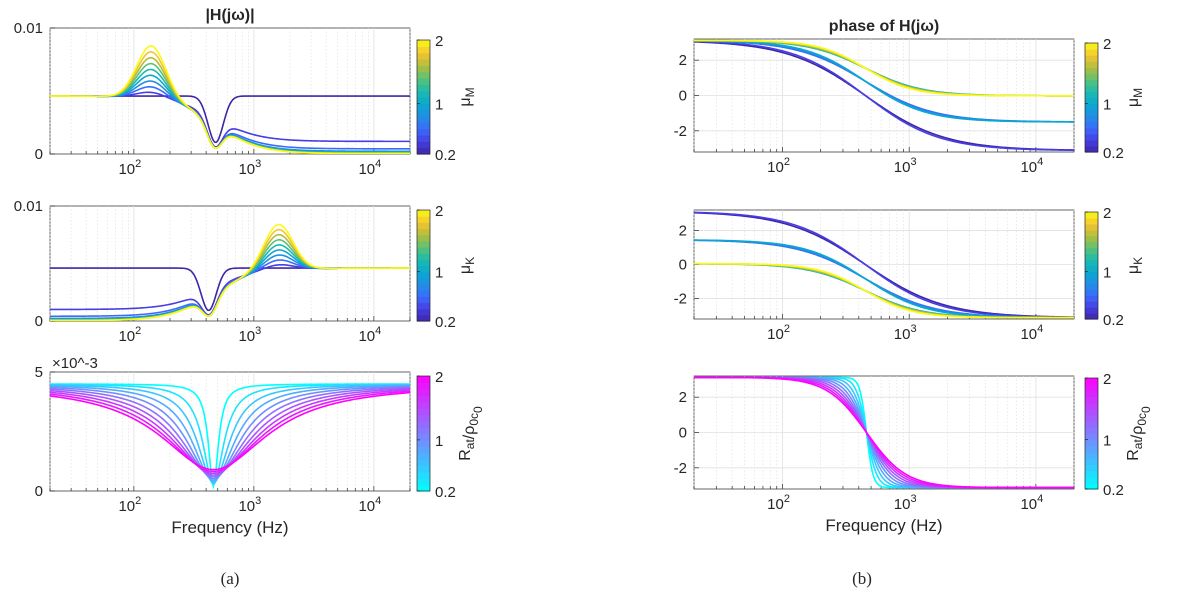 This screenshot has height=598, width=1184. What do you see at coordinates (680, 131) in the screenshot?
I see `y-tick-label: -2` at bounding box center [680, 131].